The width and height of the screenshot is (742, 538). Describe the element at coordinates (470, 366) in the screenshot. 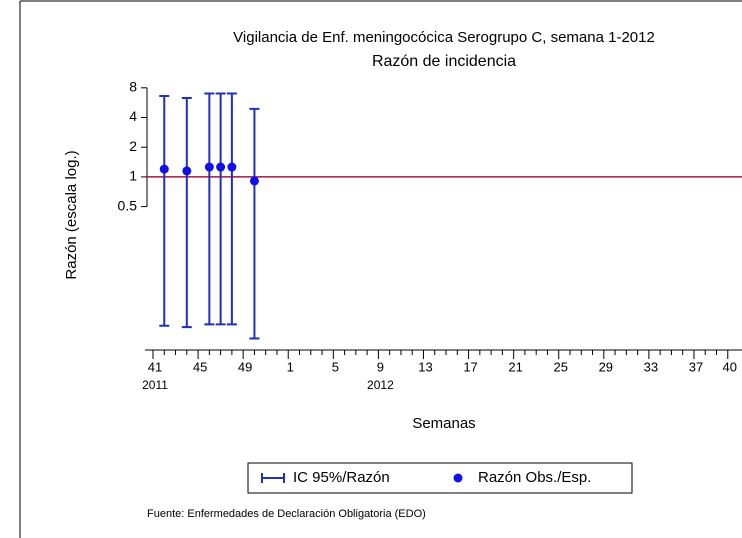

I see `x-tick-label: 17` at that location.